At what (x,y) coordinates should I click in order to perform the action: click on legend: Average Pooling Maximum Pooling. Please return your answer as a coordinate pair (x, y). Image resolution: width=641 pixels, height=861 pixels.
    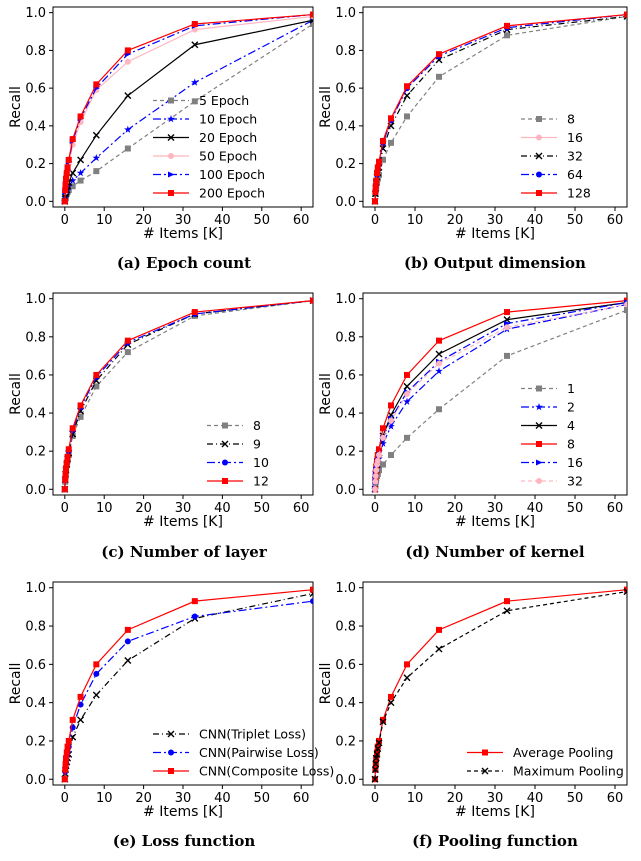
    Looking at the image, I should click on (545, 762).